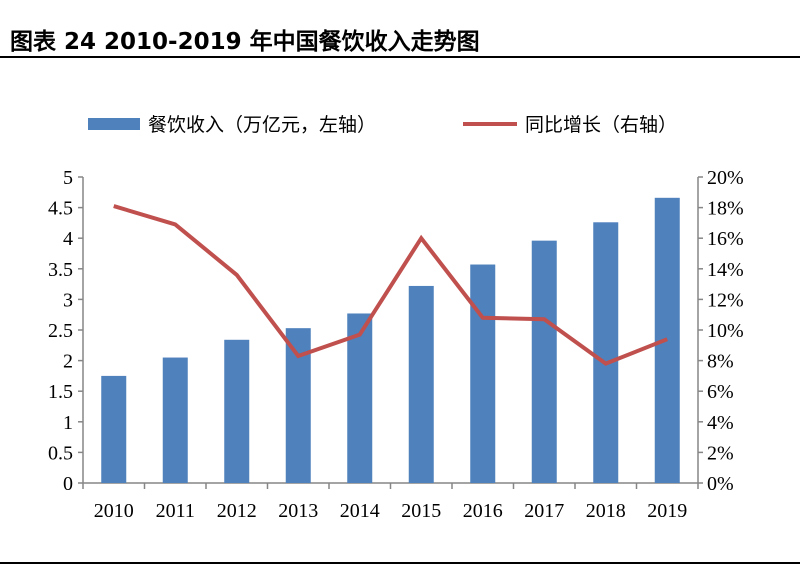 This screenshot has width=800, height=571. What do you see at coordinates (725, 300) in the screenshot?
I see `right-tick-label: 12%` at bounding box center [725, 300].